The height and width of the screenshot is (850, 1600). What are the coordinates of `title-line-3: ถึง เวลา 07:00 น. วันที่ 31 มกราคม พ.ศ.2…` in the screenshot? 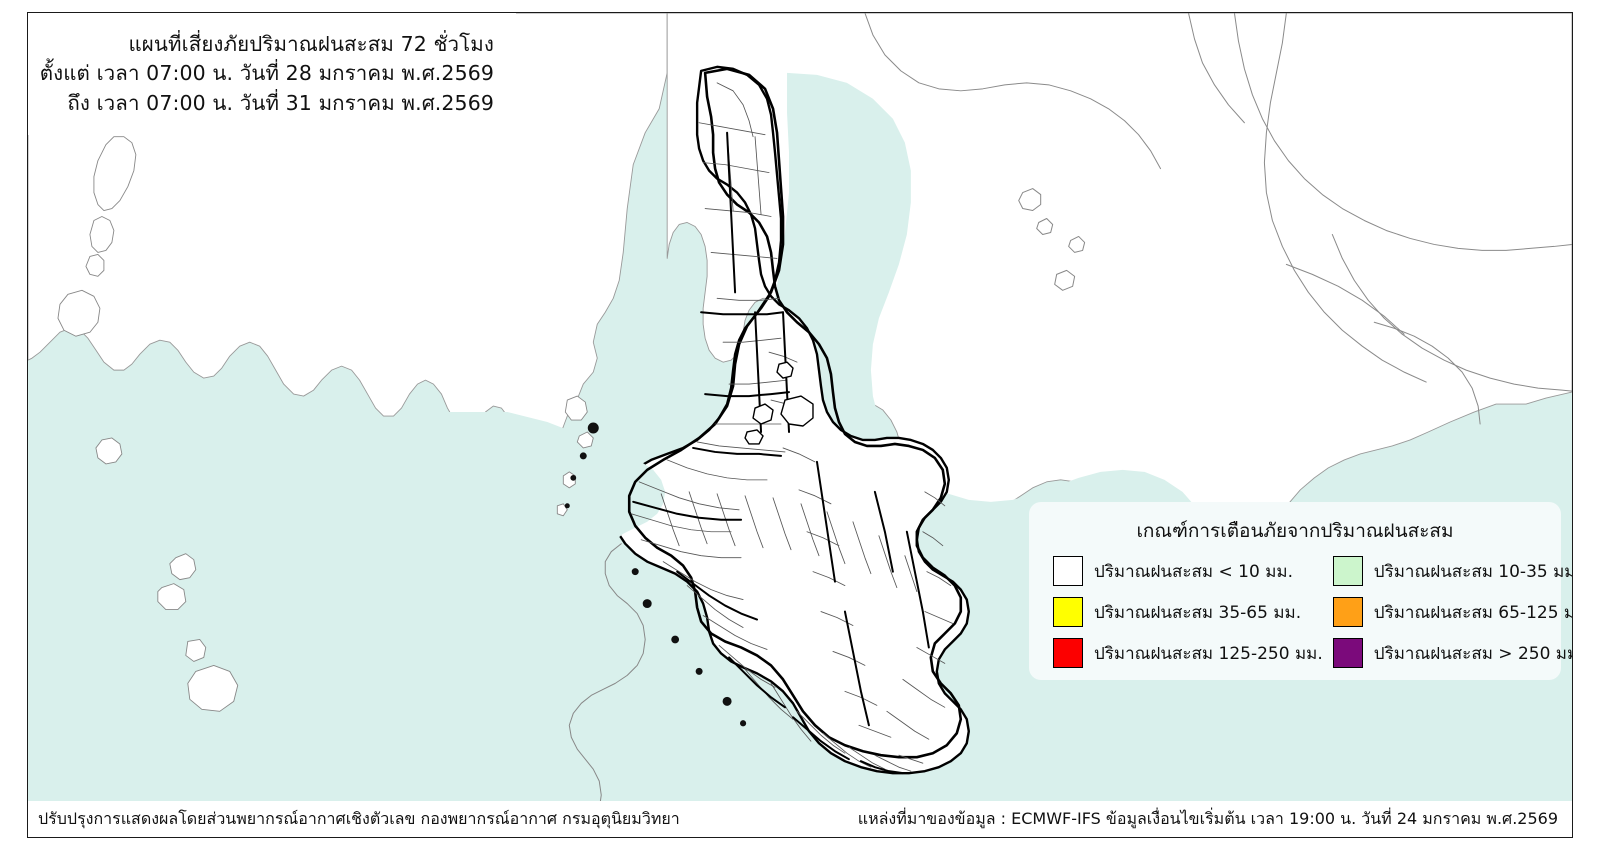 It's located at (280, 102).